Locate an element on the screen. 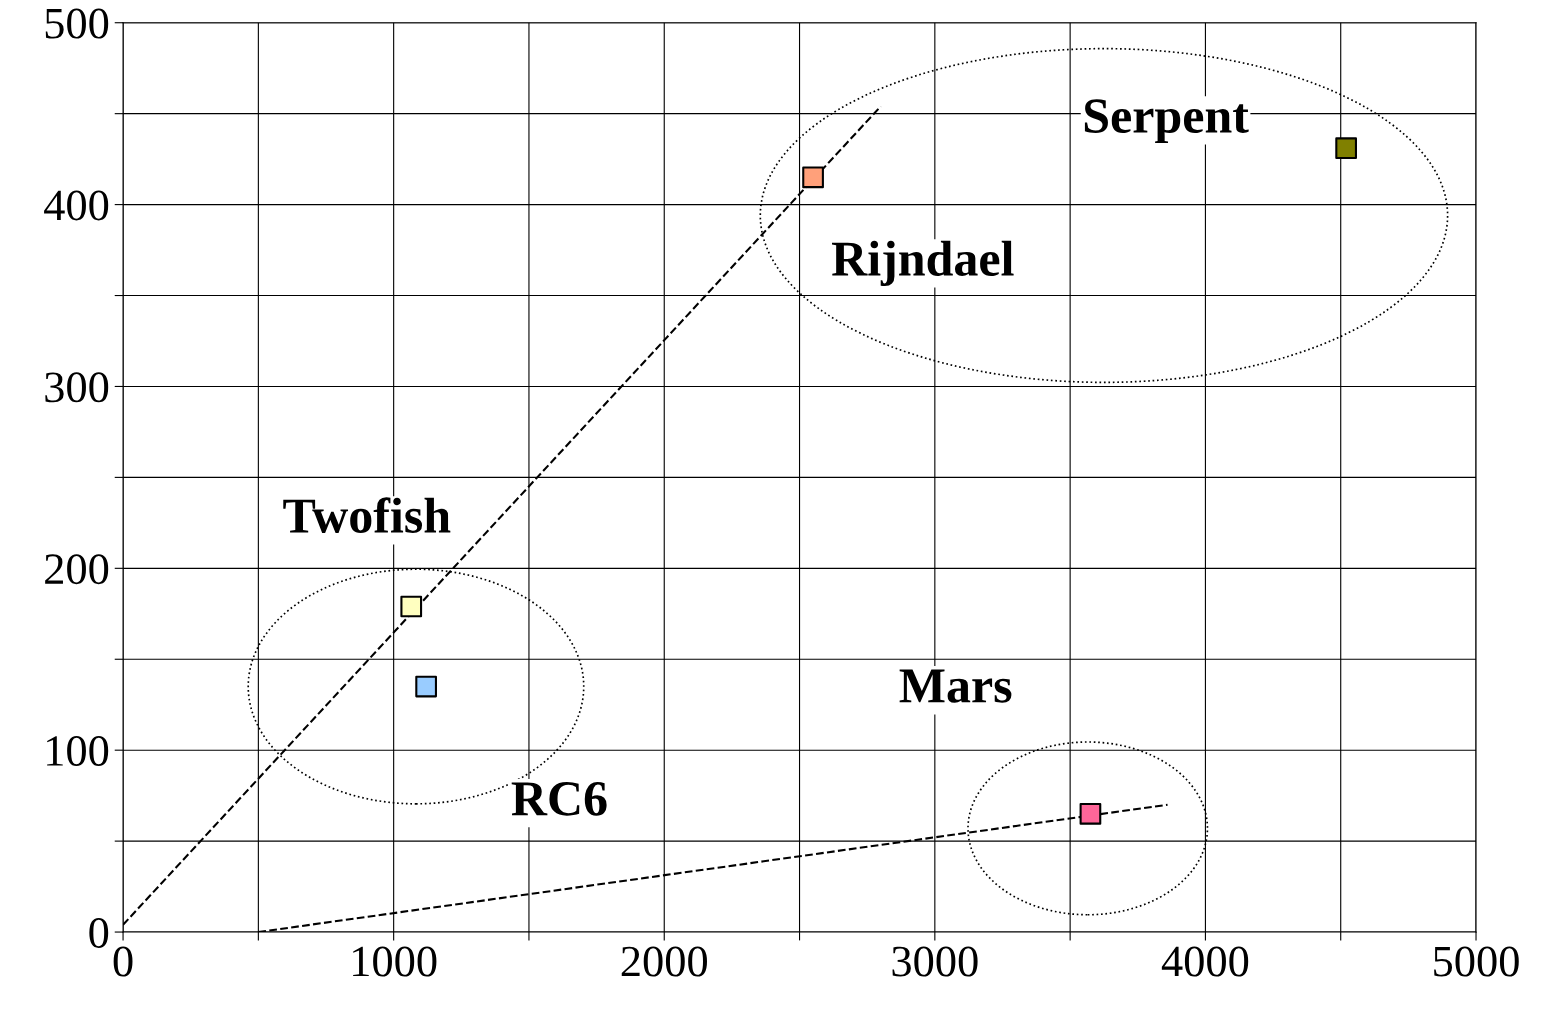 This screenshot has height=1024, width=1548. series-label: Twofish is located at coordinates (367, 515).